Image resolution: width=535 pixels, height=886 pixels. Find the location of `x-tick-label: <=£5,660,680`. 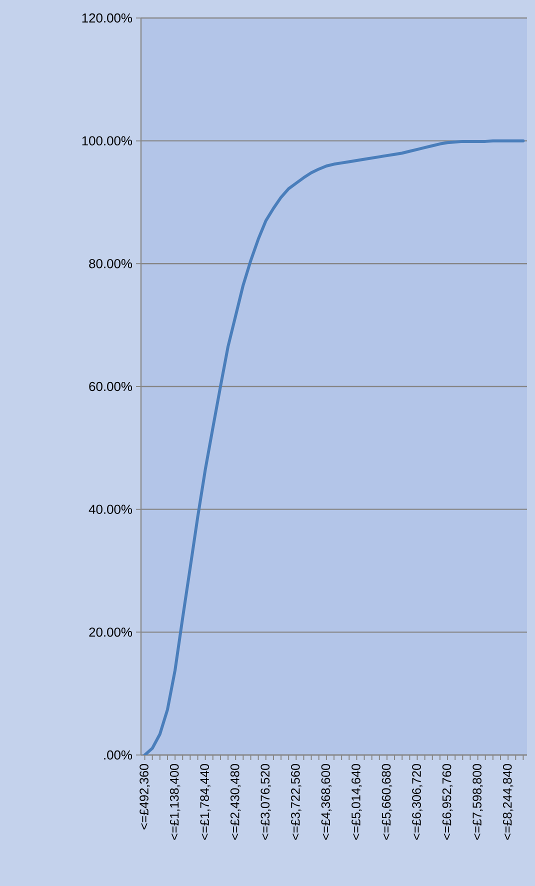

x-tick-label: <=£5,660,680 is located at coordinates (387, 802).